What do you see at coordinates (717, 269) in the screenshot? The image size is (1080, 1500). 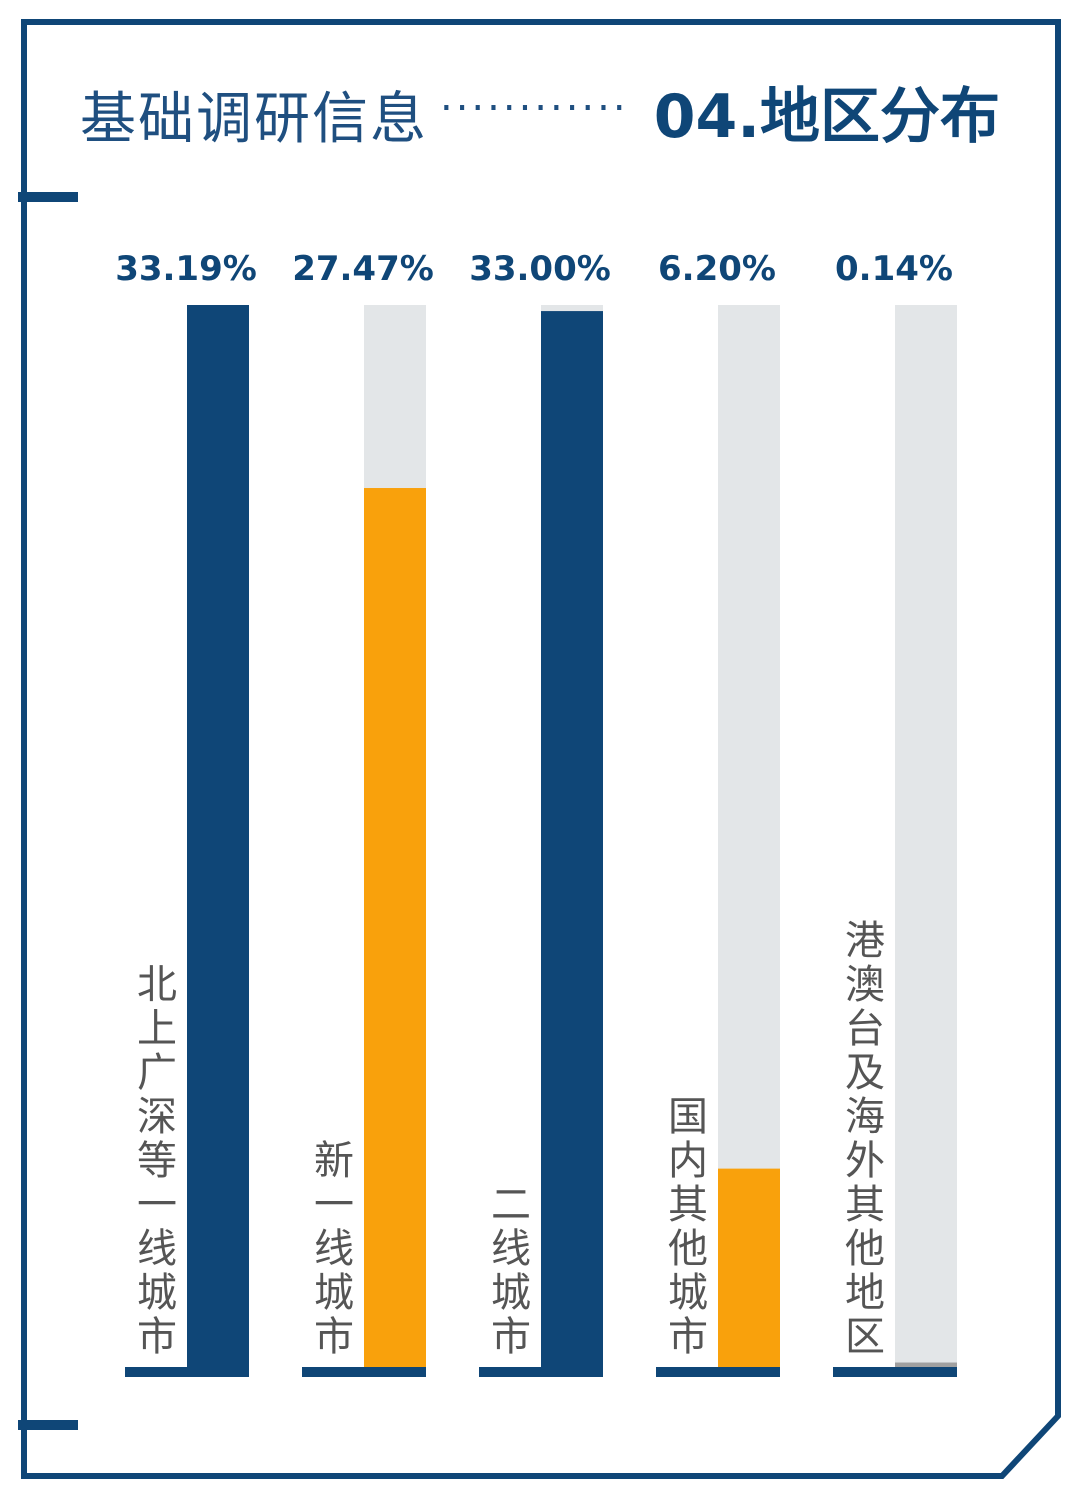 I see `value-label-4: 6.20%` at bounding box center [717, 269].